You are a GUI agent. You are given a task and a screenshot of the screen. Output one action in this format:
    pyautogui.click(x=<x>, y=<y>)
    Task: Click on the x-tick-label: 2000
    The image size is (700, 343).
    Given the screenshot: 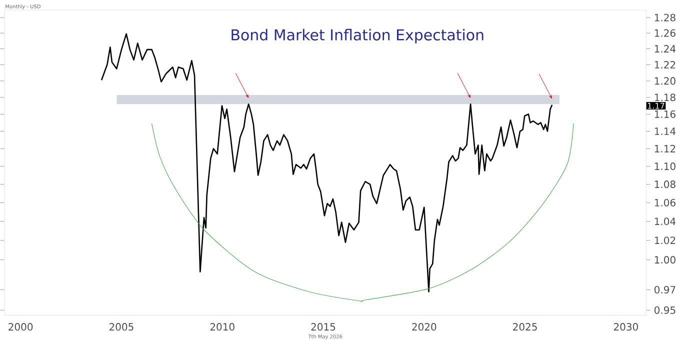 What is the action you would take?
    pyautogui.click(x=20, y=326)
    